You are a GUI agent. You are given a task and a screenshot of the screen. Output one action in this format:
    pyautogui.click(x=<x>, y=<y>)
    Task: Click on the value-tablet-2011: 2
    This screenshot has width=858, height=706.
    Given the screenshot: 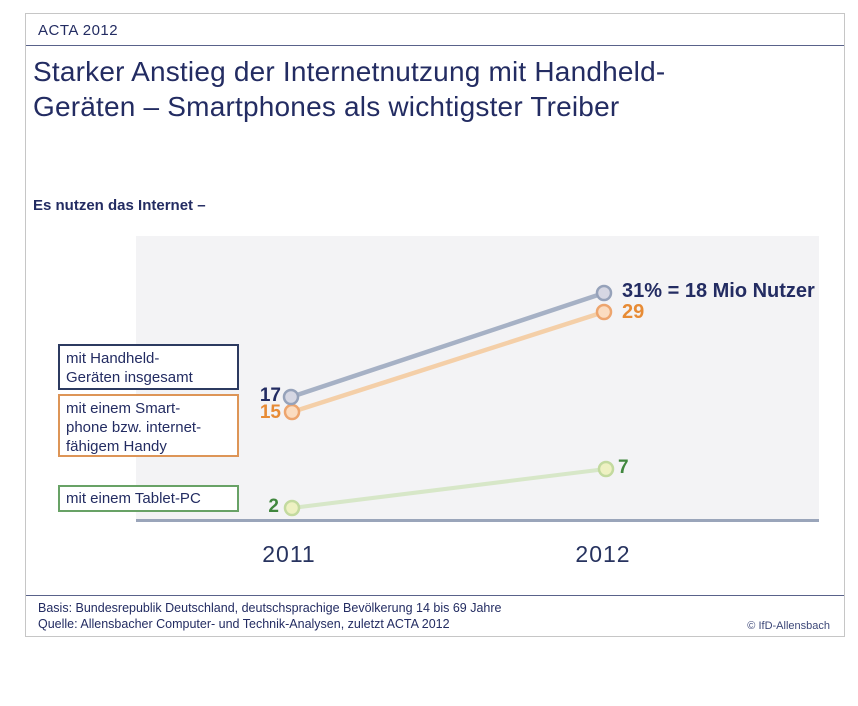 What is the action you would take?
    pyautogui.click(x=273, y=506)
    